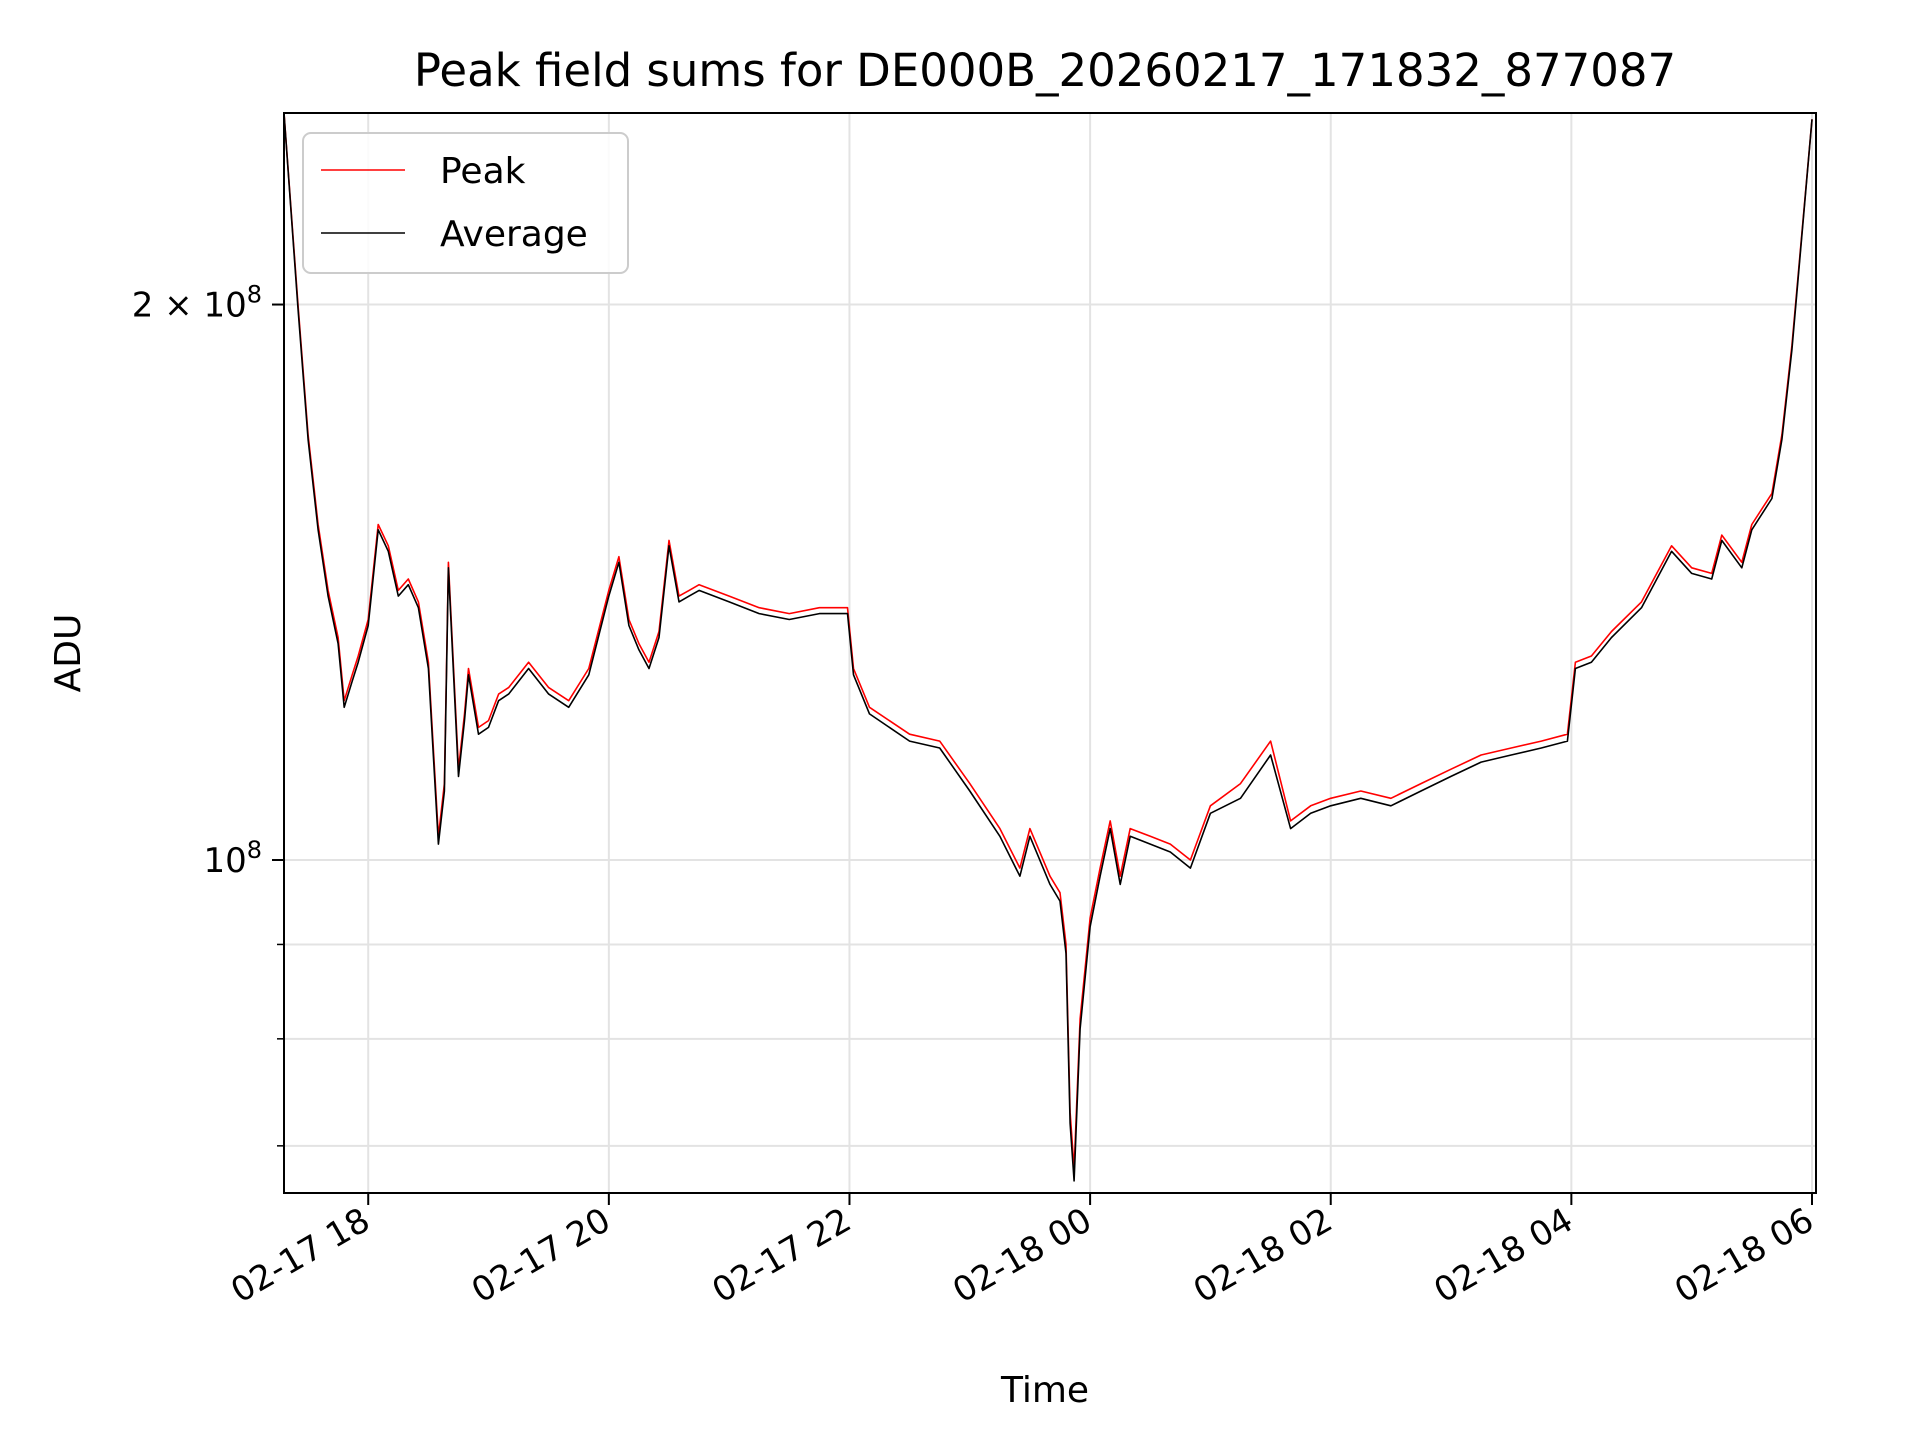 This screenshot has height=1440, width=1920. I want to click on y-axis-label: ADU, so click(68, 653).